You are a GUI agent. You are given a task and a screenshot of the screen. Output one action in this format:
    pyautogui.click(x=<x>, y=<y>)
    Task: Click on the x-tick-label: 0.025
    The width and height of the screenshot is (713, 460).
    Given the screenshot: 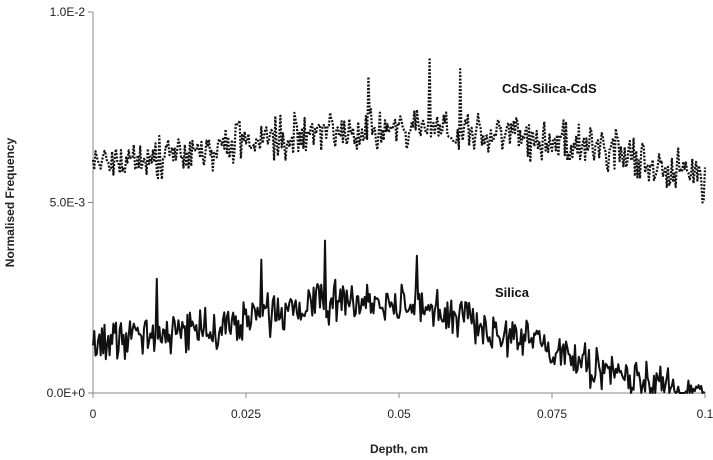 What is the action you would take?
    pyautogui.click(x=246, y=414)
    